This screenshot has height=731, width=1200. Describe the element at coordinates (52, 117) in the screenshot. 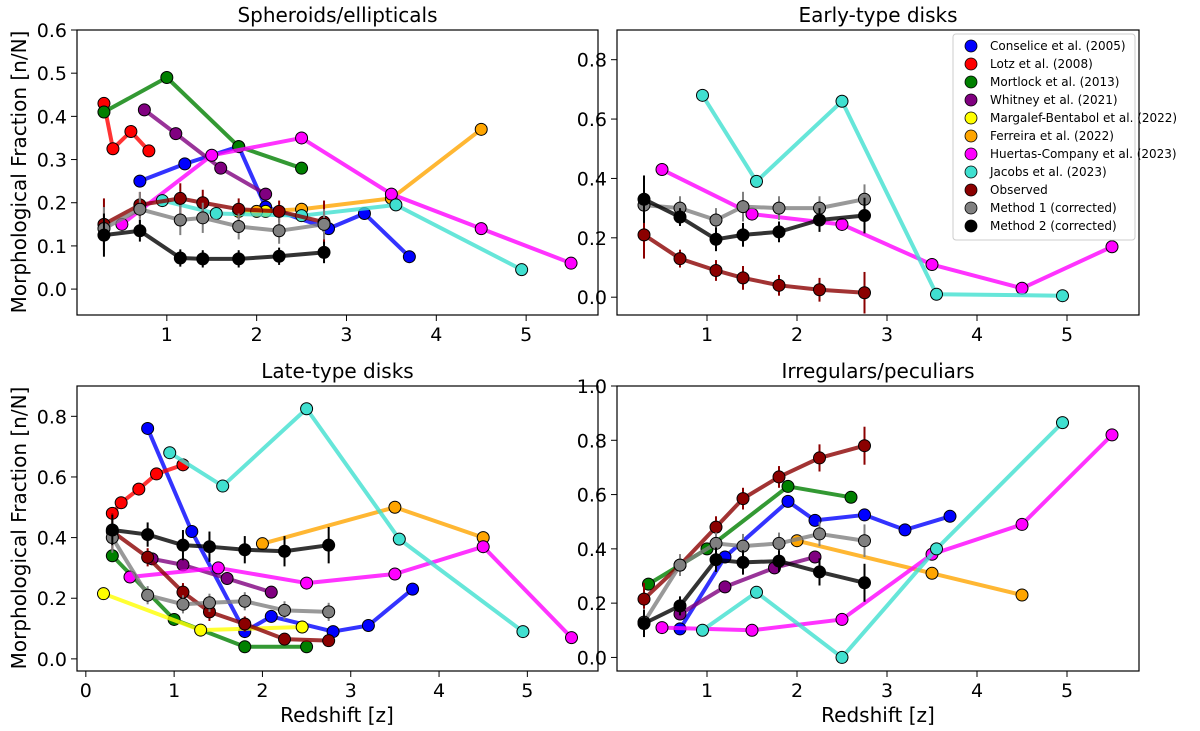

I see `y-tick-label: 0.4` at that location.